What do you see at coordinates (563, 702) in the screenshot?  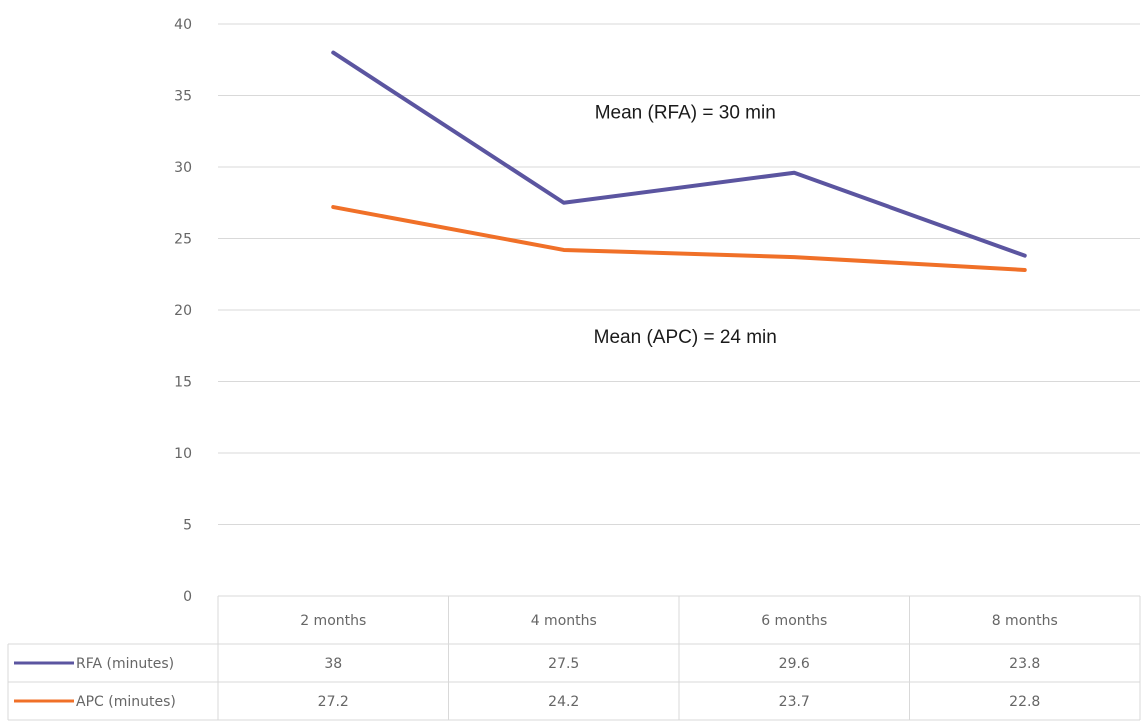 I see `data-table-value: 24.2` at bounding box center [563, 702].